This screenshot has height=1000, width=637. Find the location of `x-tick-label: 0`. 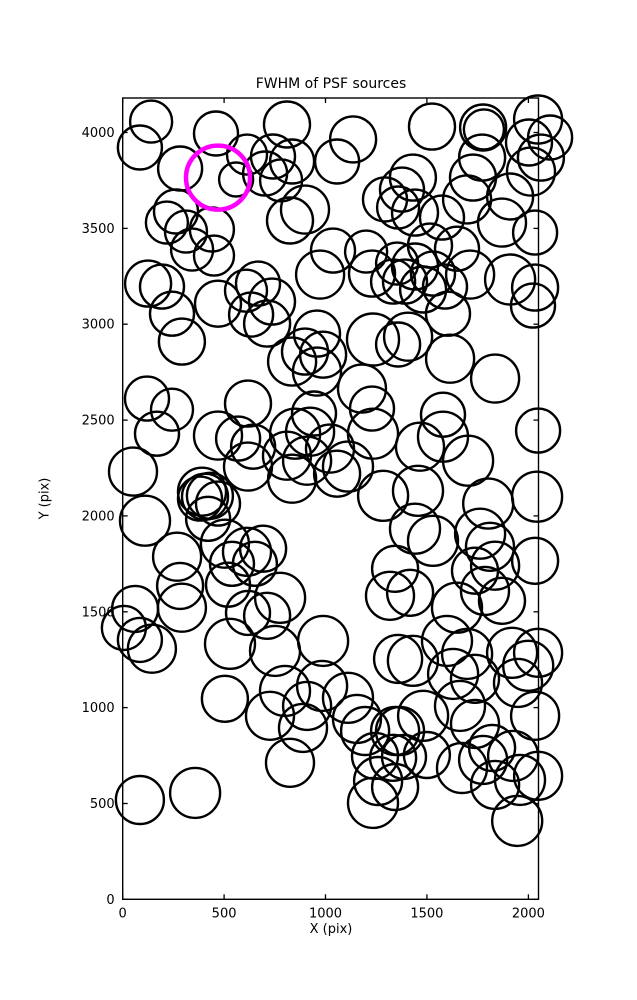

x-tick-label: 0 is located at coordinates (123, 913).